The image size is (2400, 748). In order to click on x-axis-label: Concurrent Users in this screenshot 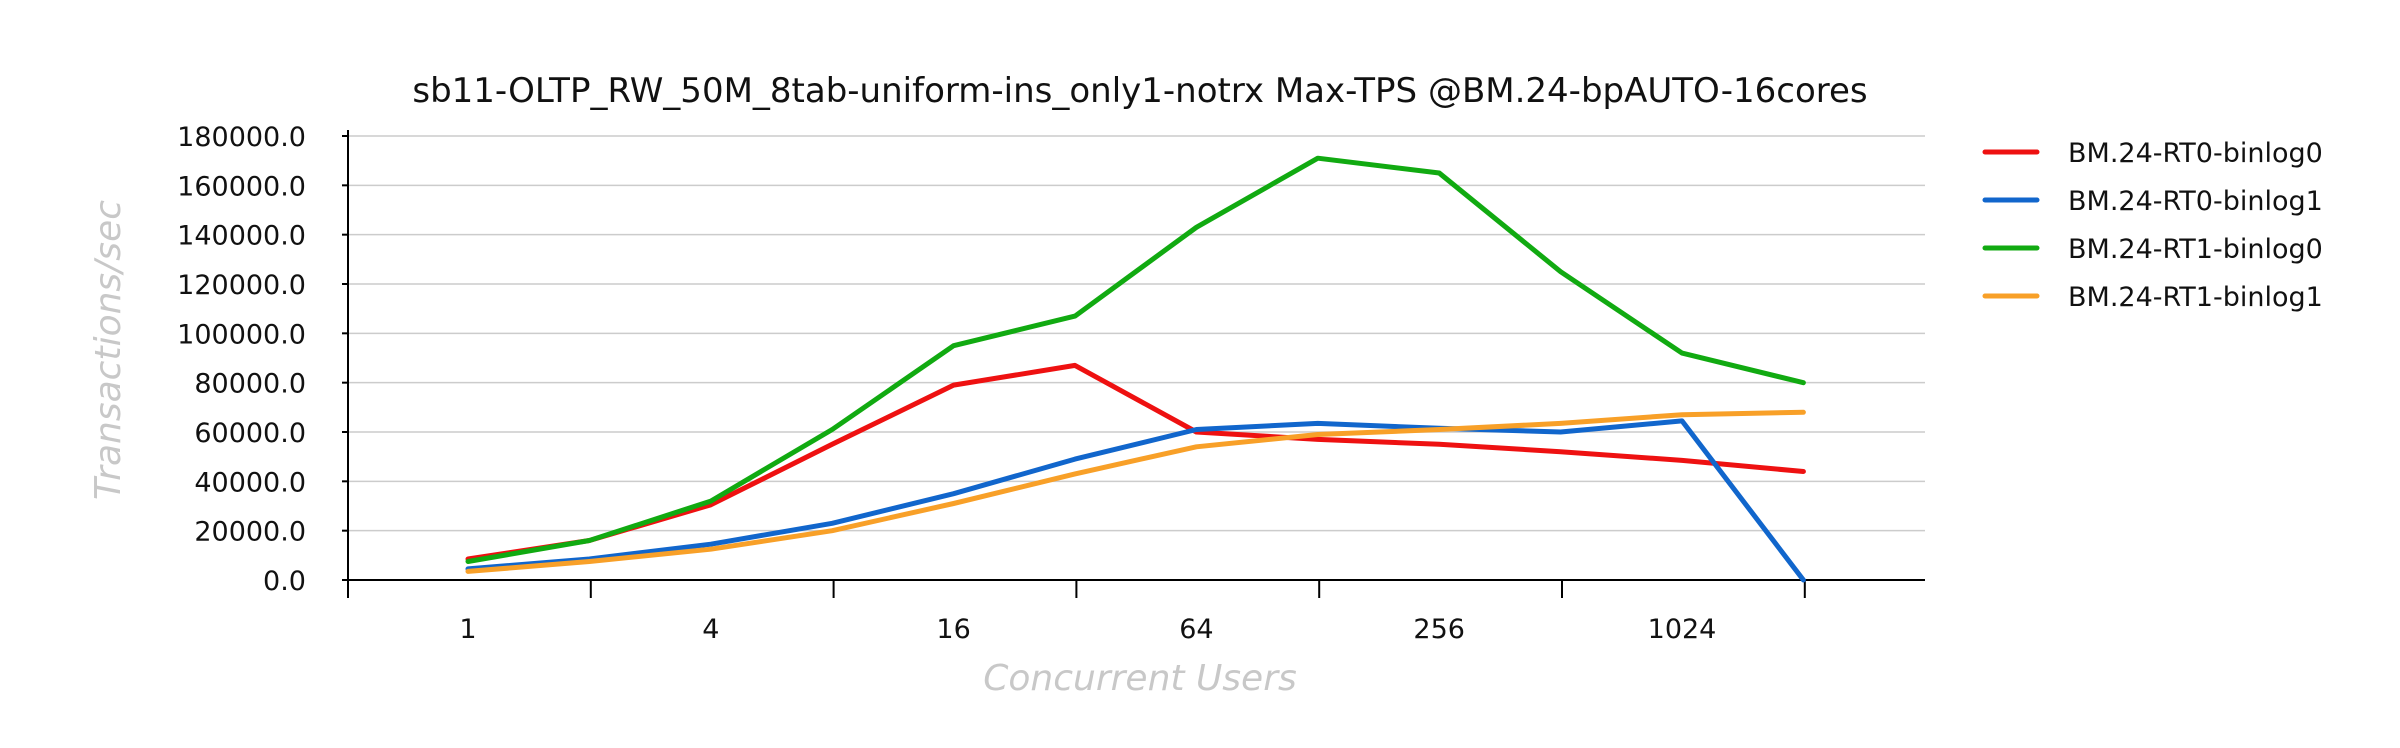, I will do `click(1140, 678)`.